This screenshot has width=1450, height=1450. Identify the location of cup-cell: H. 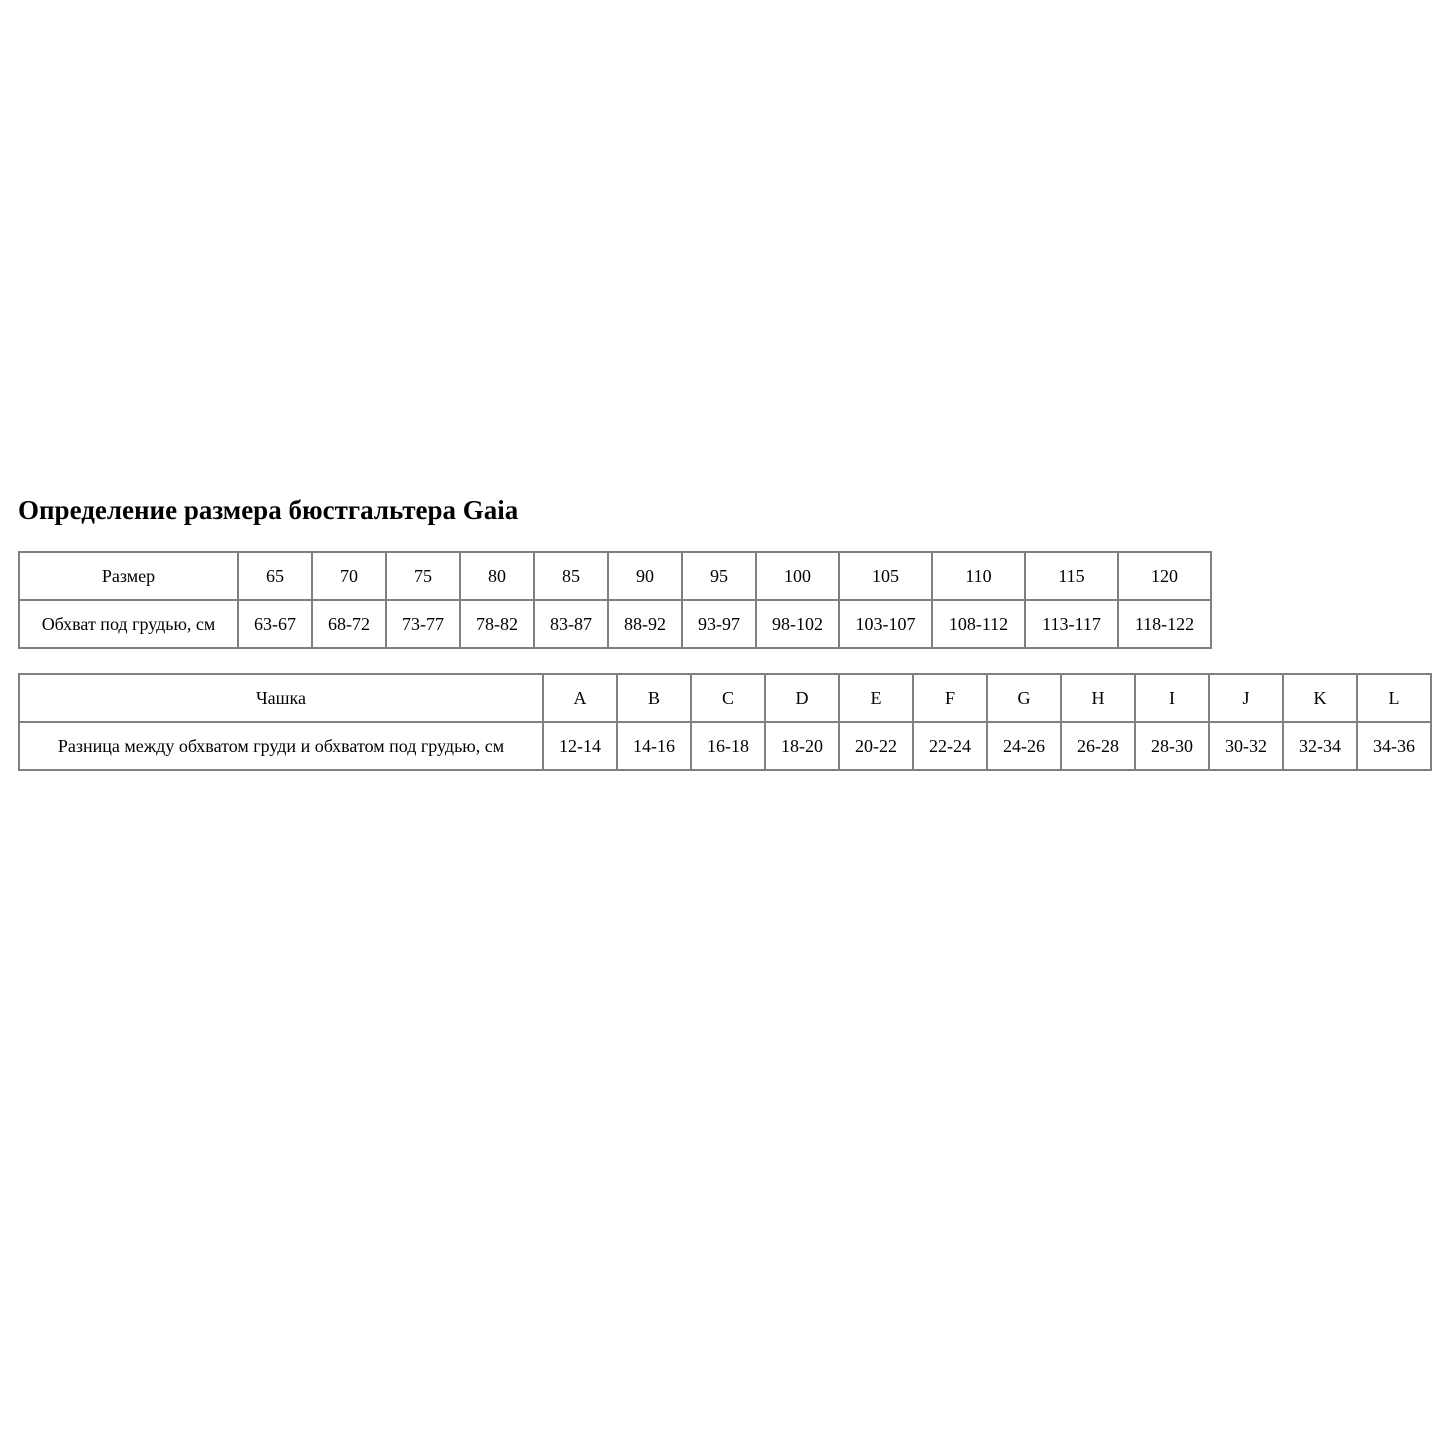
(1098, 698).